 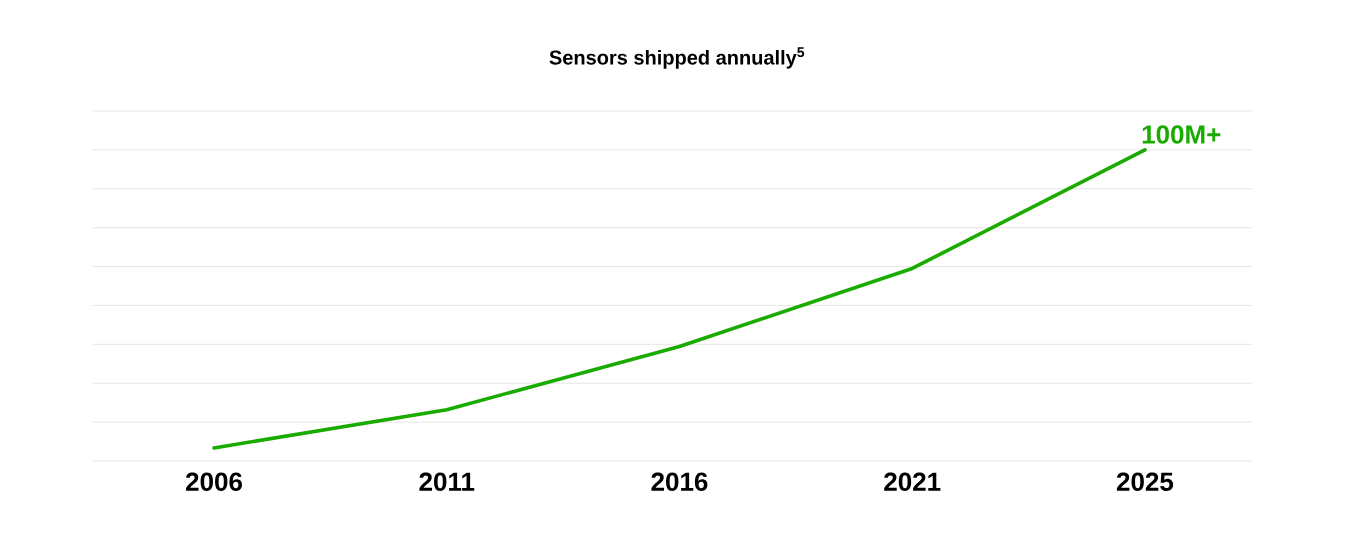 What do you see at coordinates (213, 481) in the screenshot?
I see `x-tick-label: 2006` at bounding box center [213, 481].